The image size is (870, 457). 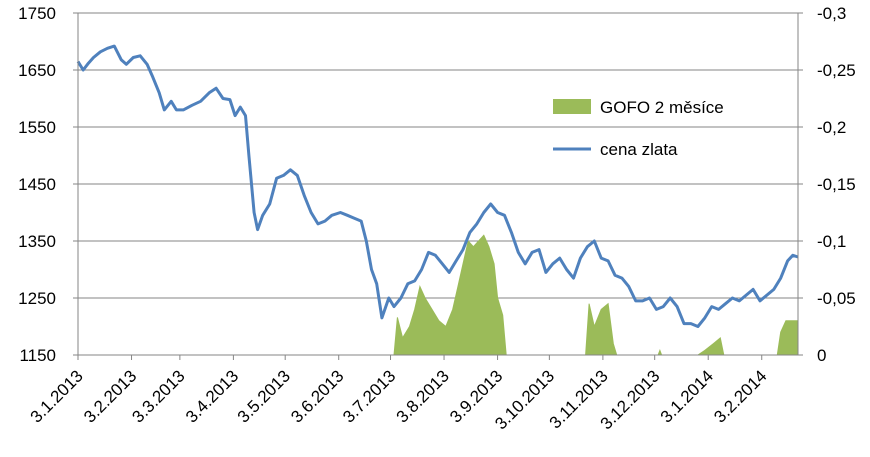 I want to click on x-tick-label: 3.3.2013, so click(x=158, y=396).